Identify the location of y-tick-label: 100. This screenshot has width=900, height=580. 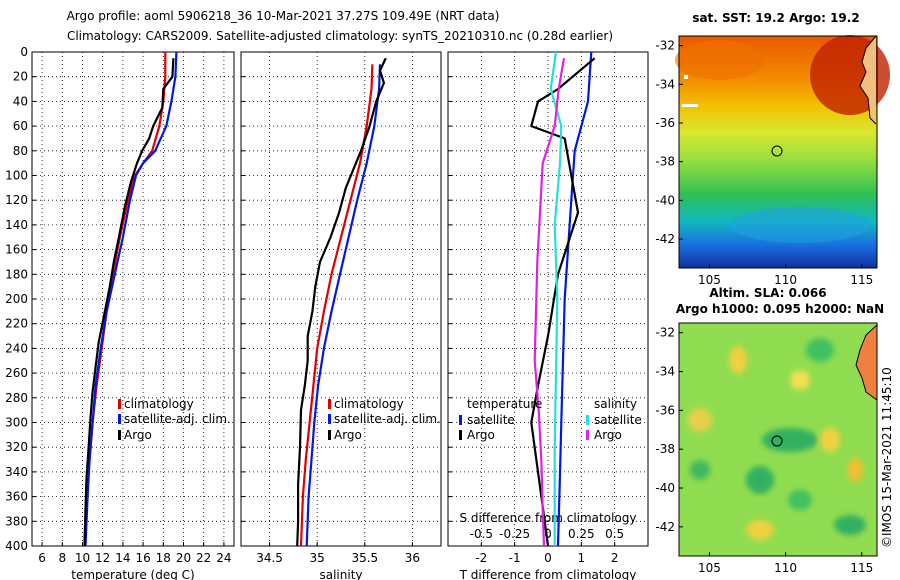
(16, 176).